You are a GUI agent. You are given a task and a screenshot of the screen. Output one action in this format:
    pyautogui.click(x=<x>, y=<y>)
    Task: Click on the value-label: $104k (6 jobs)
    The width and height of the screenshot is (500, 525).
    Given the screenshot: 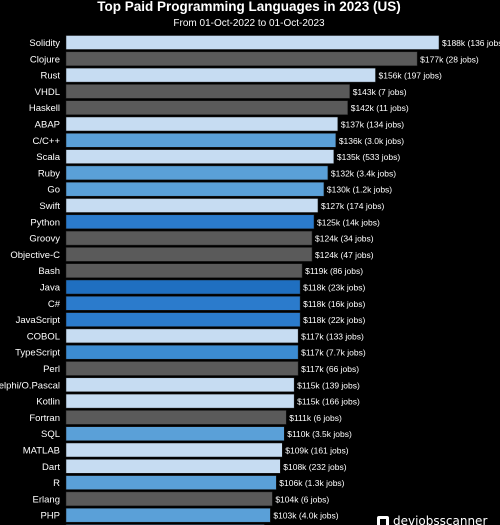 What is the action you would take?
    pyautogui.click(x=302, y=499)
    